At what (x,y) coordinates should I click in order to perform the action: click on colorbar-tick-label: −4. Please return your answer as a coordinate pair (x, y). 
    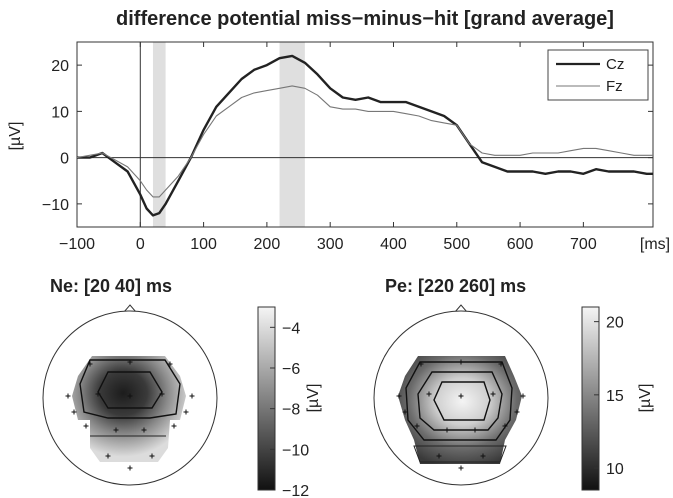
    Looking at the image, I should click on (291, 328).